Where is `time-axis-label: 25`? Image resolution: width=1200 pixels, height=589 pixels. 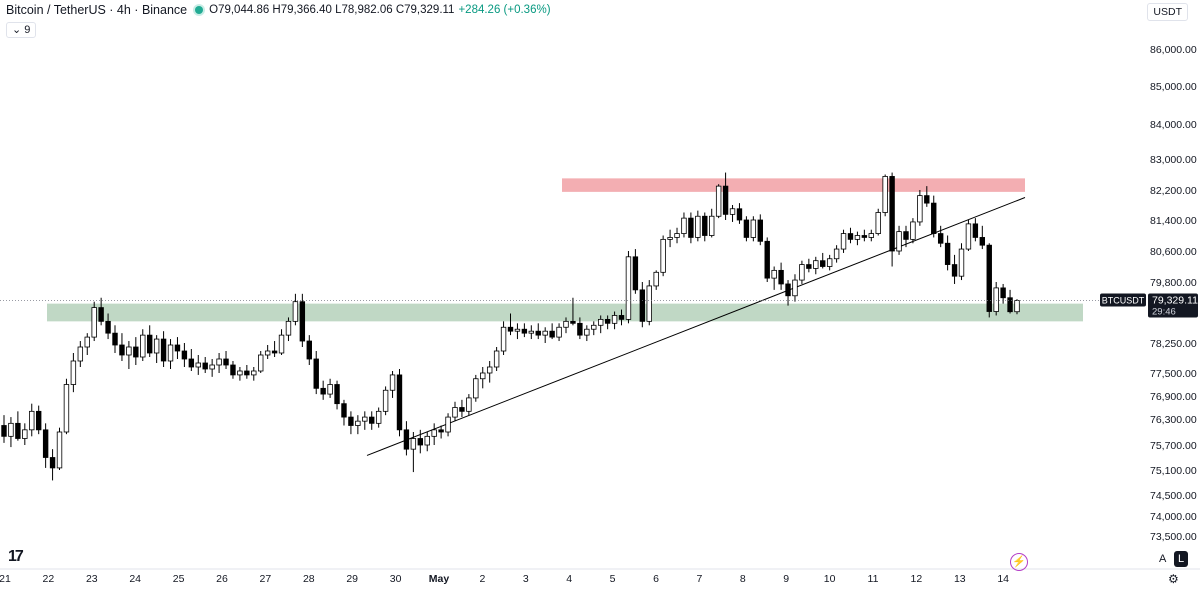 time-axis-label: 25 is located at coordinates (179, 579).